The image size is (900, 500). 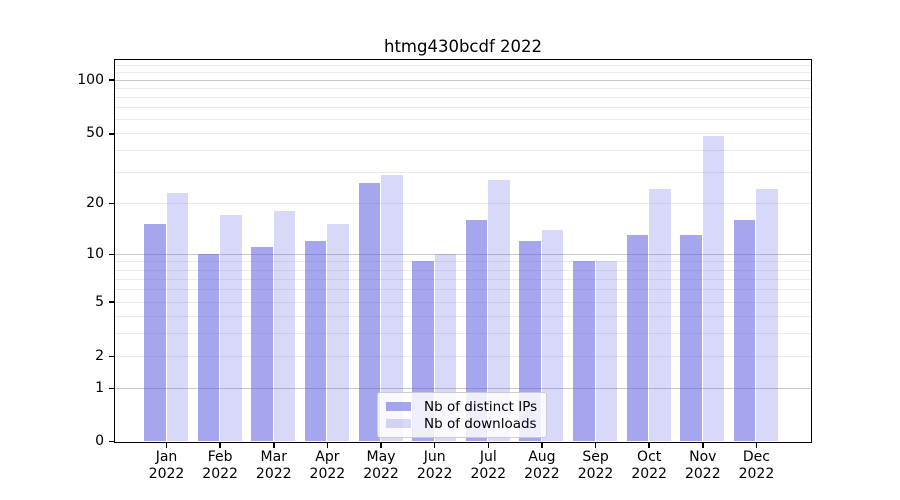 What do you see at coordinates (480, 423) in the screenshot?
I see `legend-label-downloads: Nb of downloads` at bounding box center [480, 423].